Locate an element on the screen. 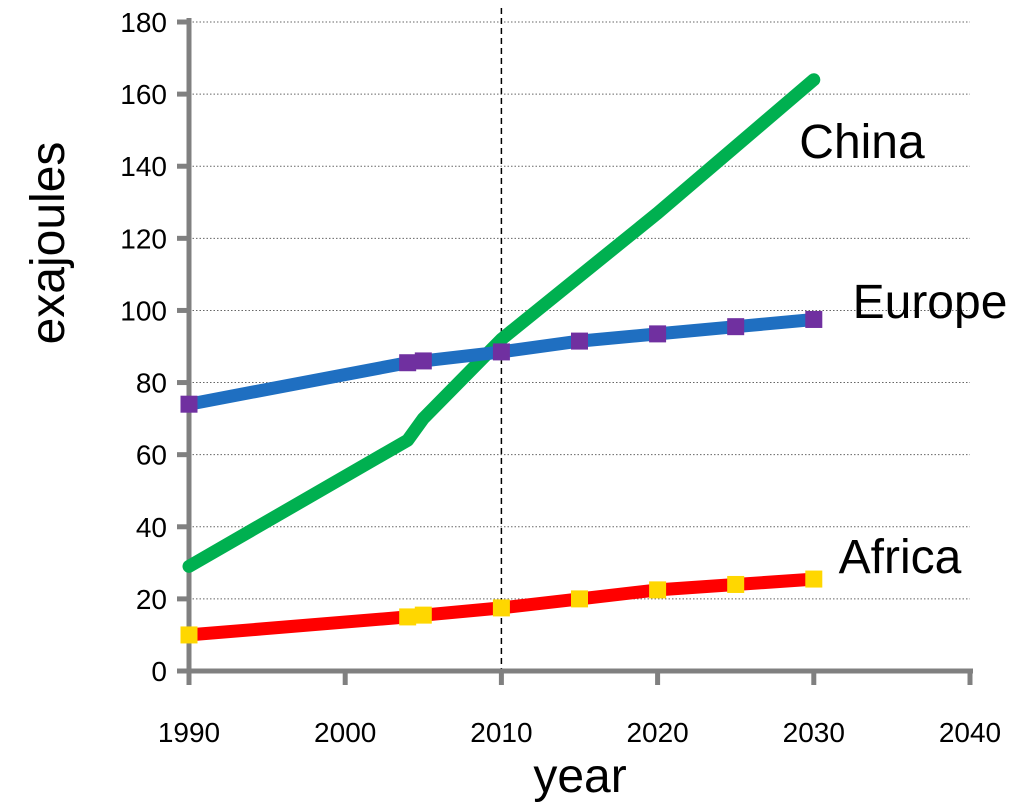  y-tick-label: 60 is located at coordinates (151, 455).